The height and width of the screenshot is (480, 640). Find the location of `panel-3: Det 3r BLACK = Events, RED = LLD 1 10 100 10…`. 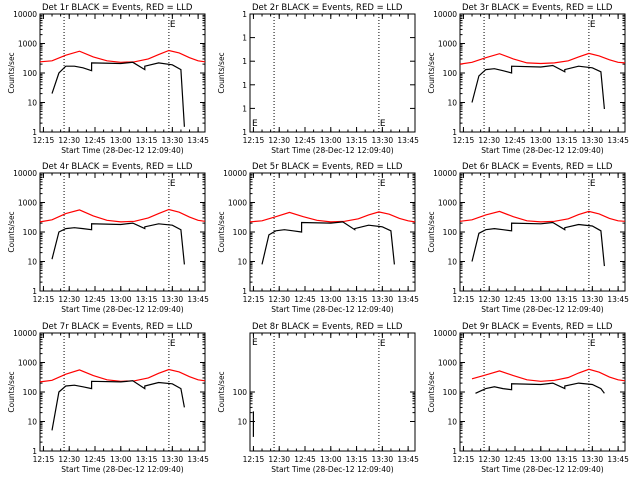

panel-3: Det 3r BLACK = Events, RED = LLD 1 10 100 10… is located at coordinates (528, 79).